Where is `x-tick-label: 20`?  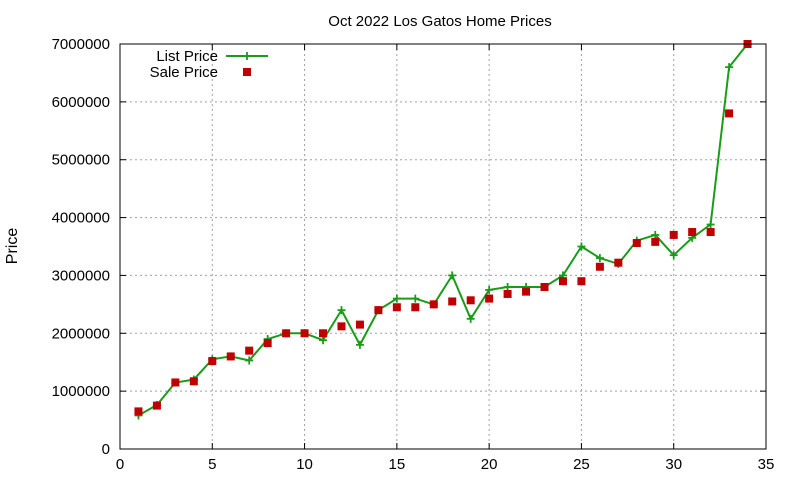
x-tick-label: 20 is located at coordinates (489, 464).